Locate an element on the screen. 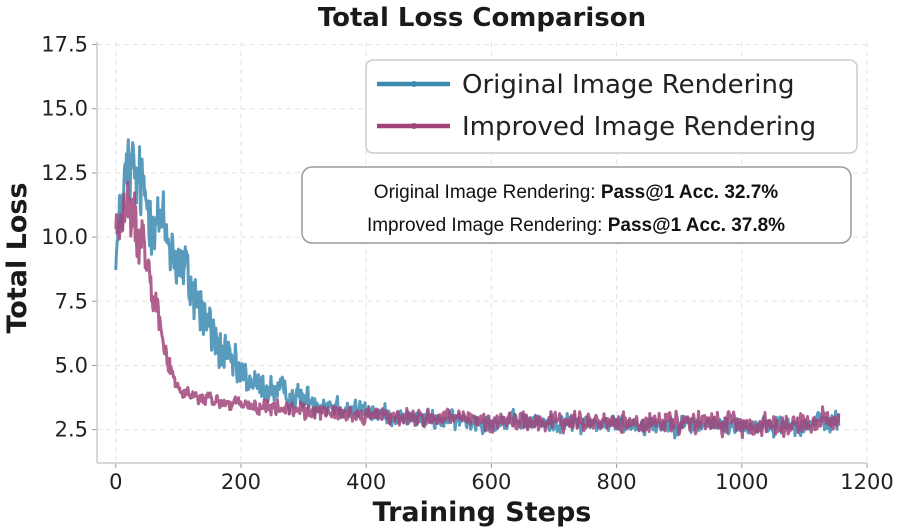  legend-label-improved: Improved Image Rendering is located at coordinates (639, 127).